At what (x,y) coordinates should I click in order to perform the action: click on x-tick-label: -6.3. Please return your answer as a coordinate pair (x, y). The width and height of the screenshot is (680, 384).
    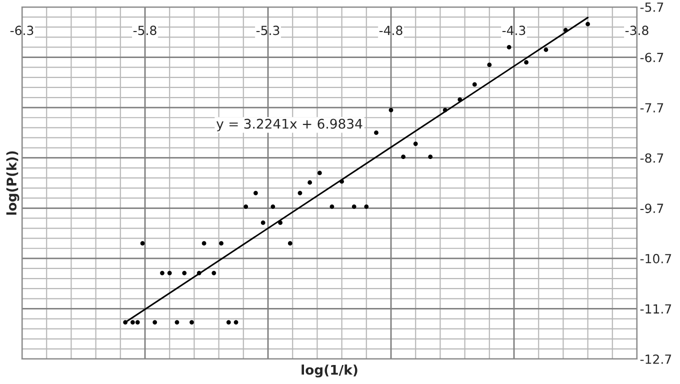
    Looking at the image, I should click on (22, 31).